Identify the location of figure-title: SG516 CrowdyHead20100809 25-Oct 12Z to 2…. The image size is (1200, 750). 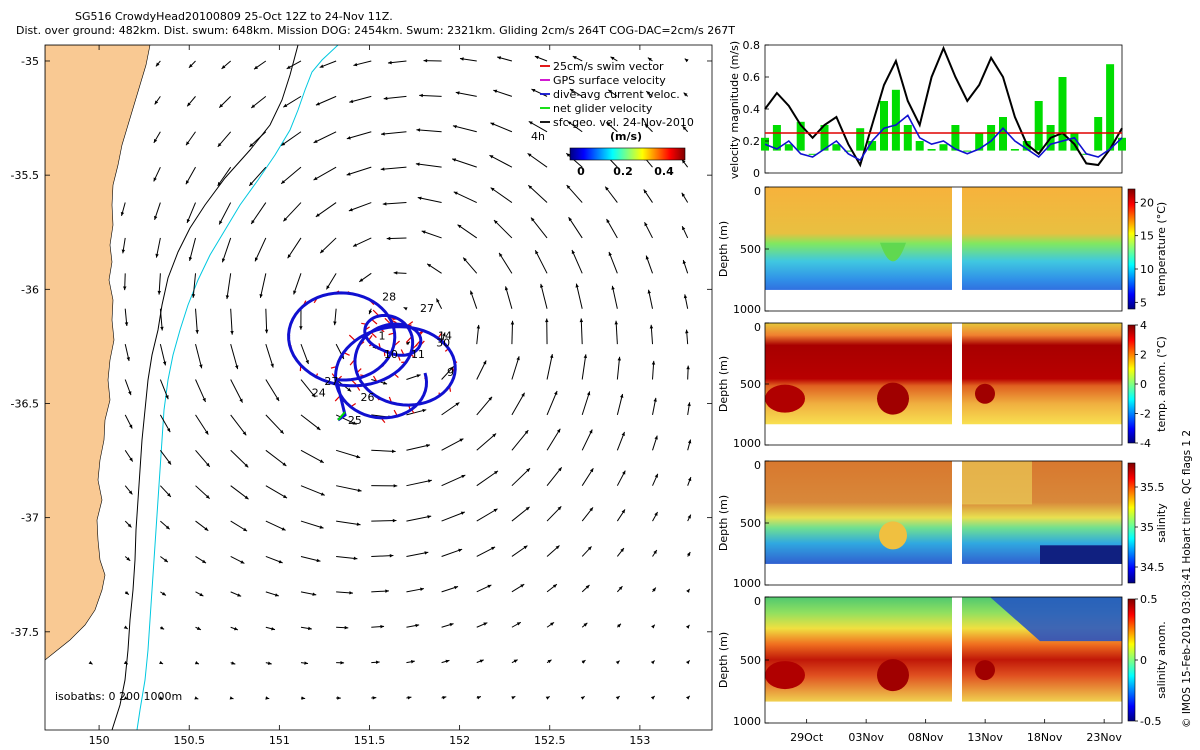
(234, 16).